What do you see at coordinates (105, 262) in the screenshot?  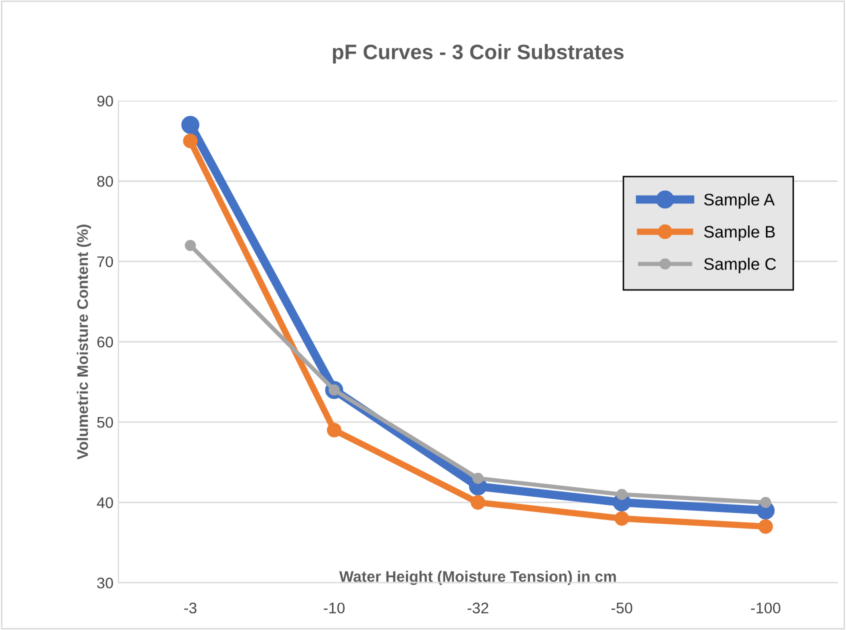 I see `y-tick-label: 70` at bounding box center [105, 262].